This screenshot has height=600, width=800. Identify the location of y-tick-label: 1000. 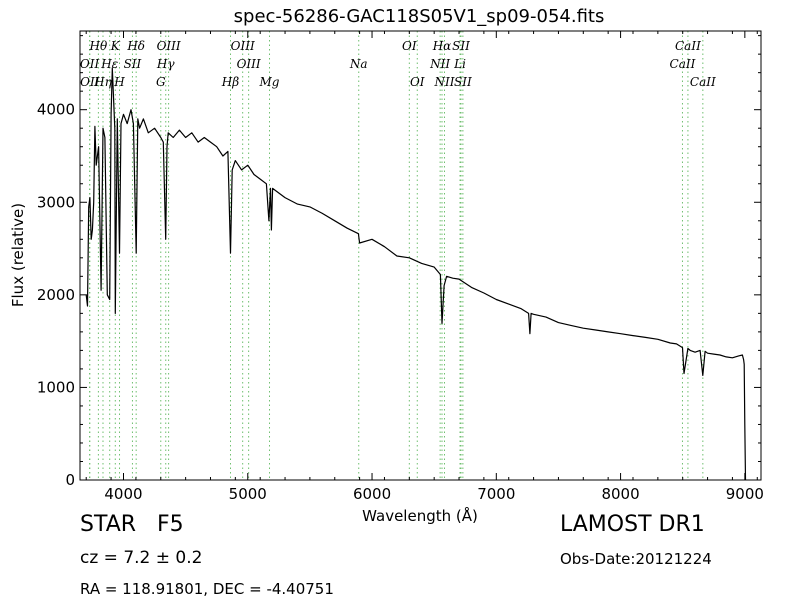
(56, 387).